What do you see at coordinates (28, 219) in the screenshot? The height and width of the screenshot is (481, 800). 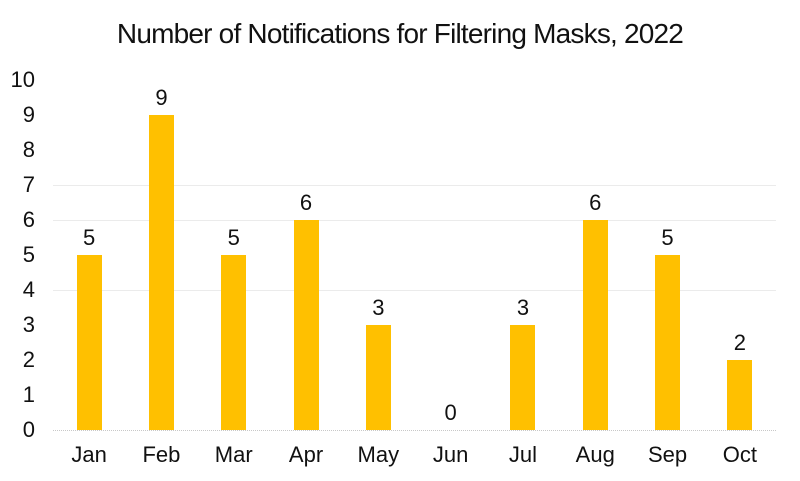 I see `y-axis-tick-label: 6` at bounding box center [28, 219].